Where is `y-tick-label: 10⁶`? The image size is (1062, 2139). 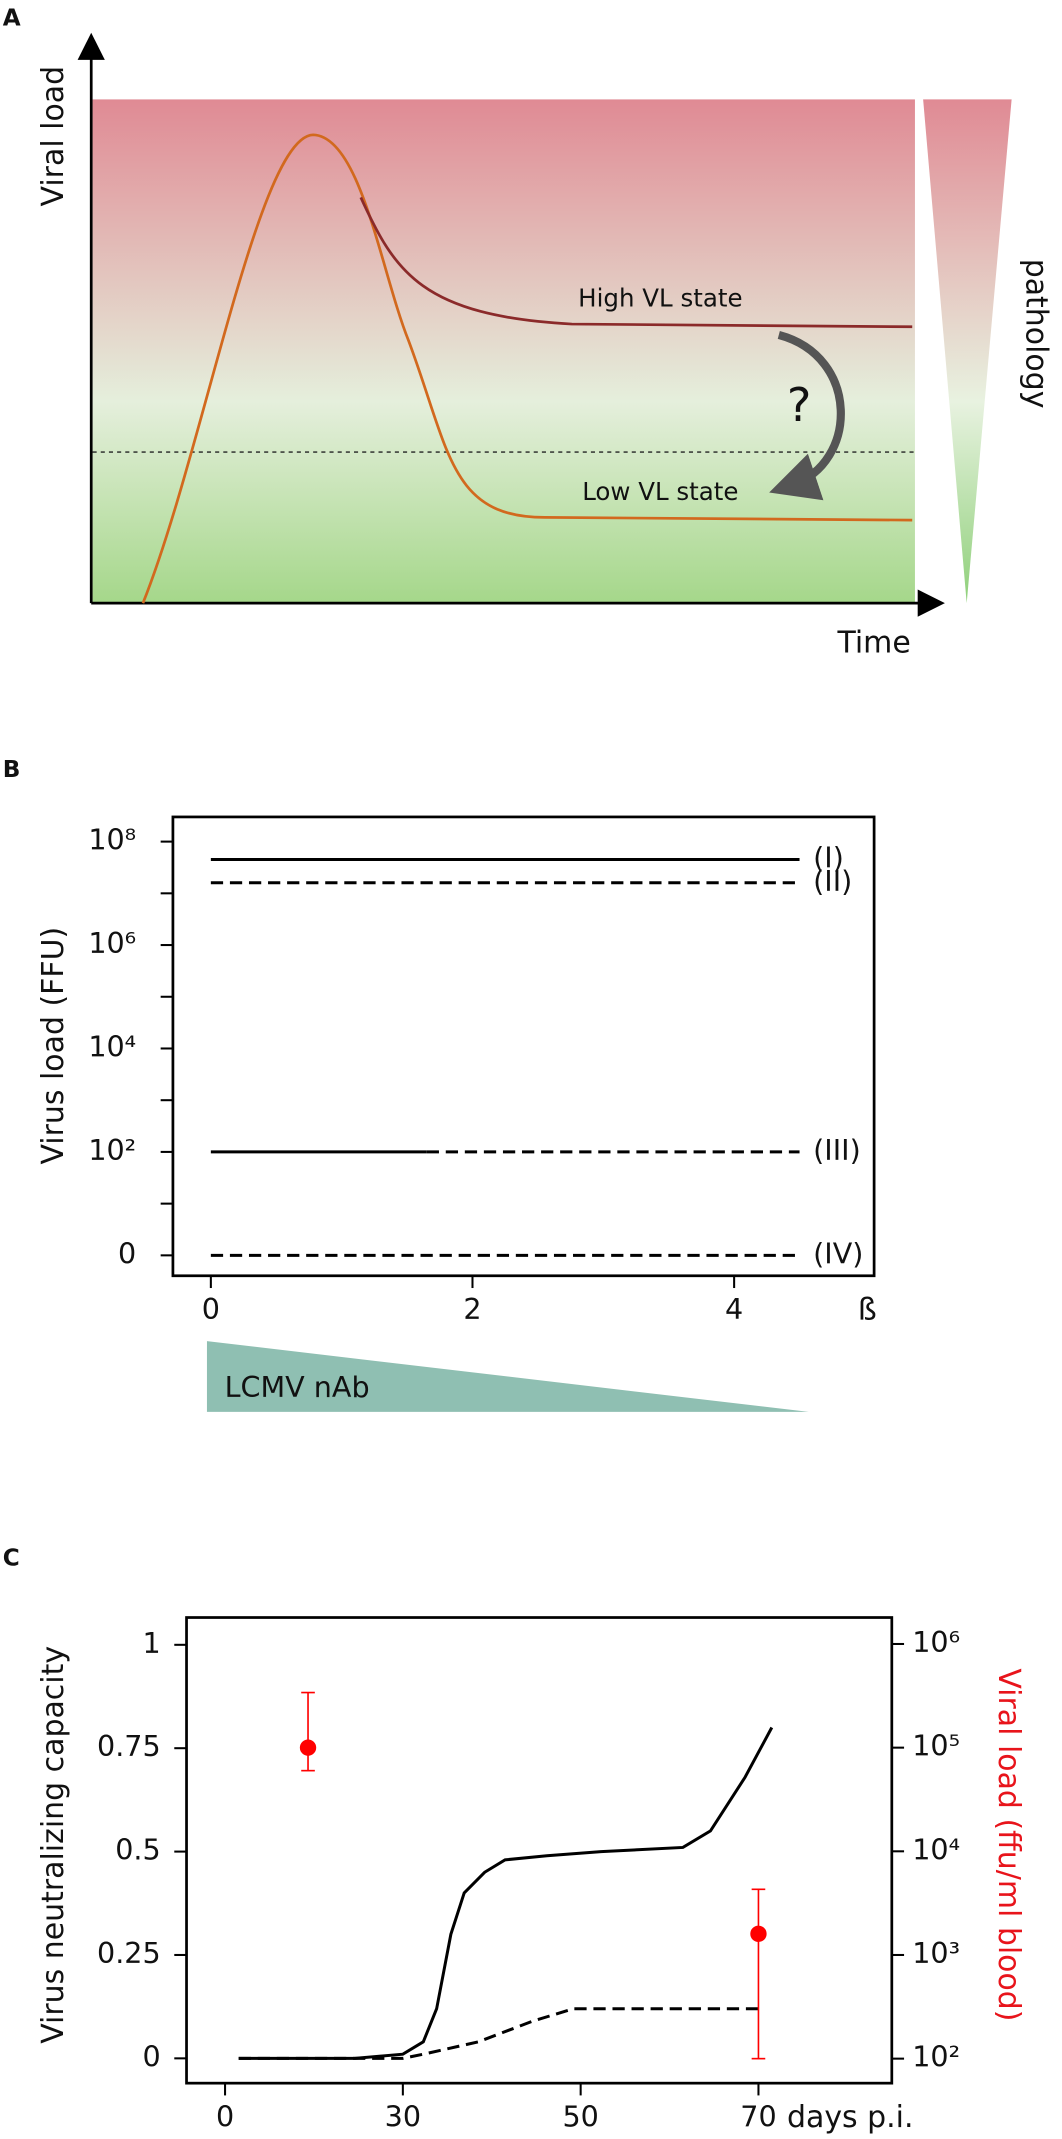
y-tick-label: 10⁶ is located at coordinates (112, 943).